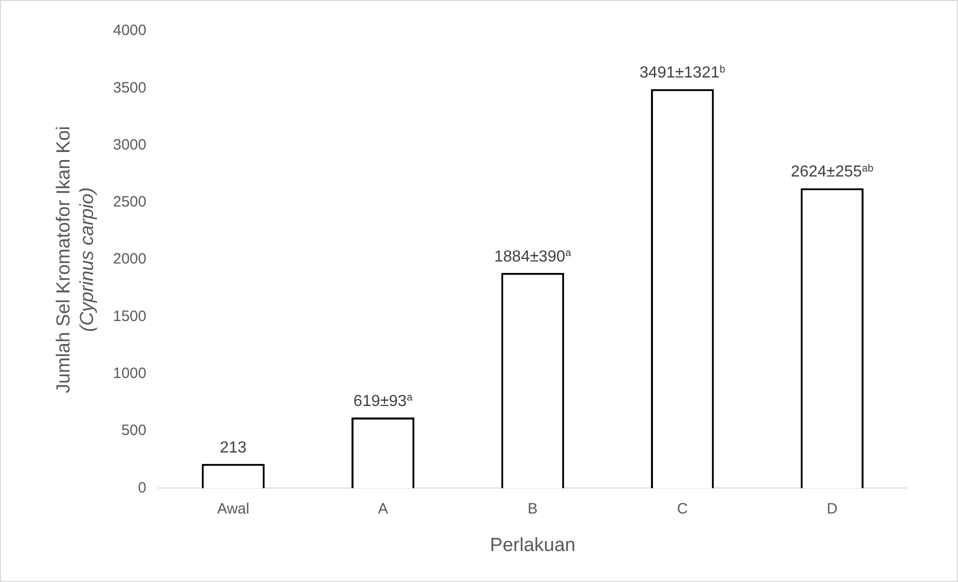  What do you see at coordinates (129, 259) in the screenshot?
I see `y-tick-label: 2000` at bounding box center [129, 259].